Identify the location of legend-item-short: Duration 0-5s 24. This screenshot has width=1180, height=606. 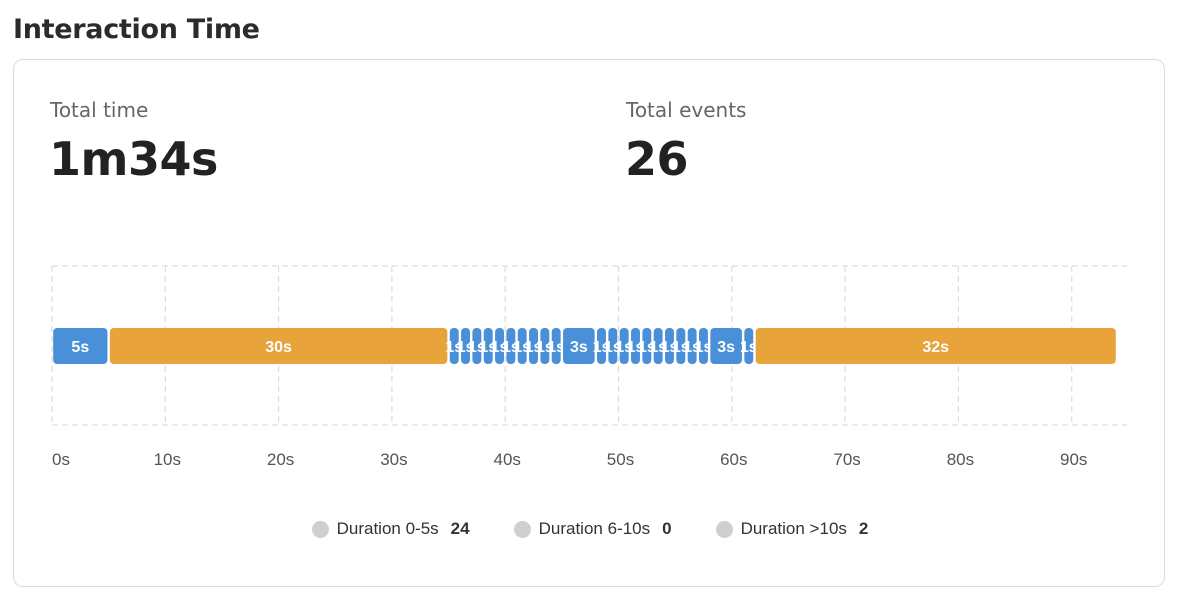
(390, 529).